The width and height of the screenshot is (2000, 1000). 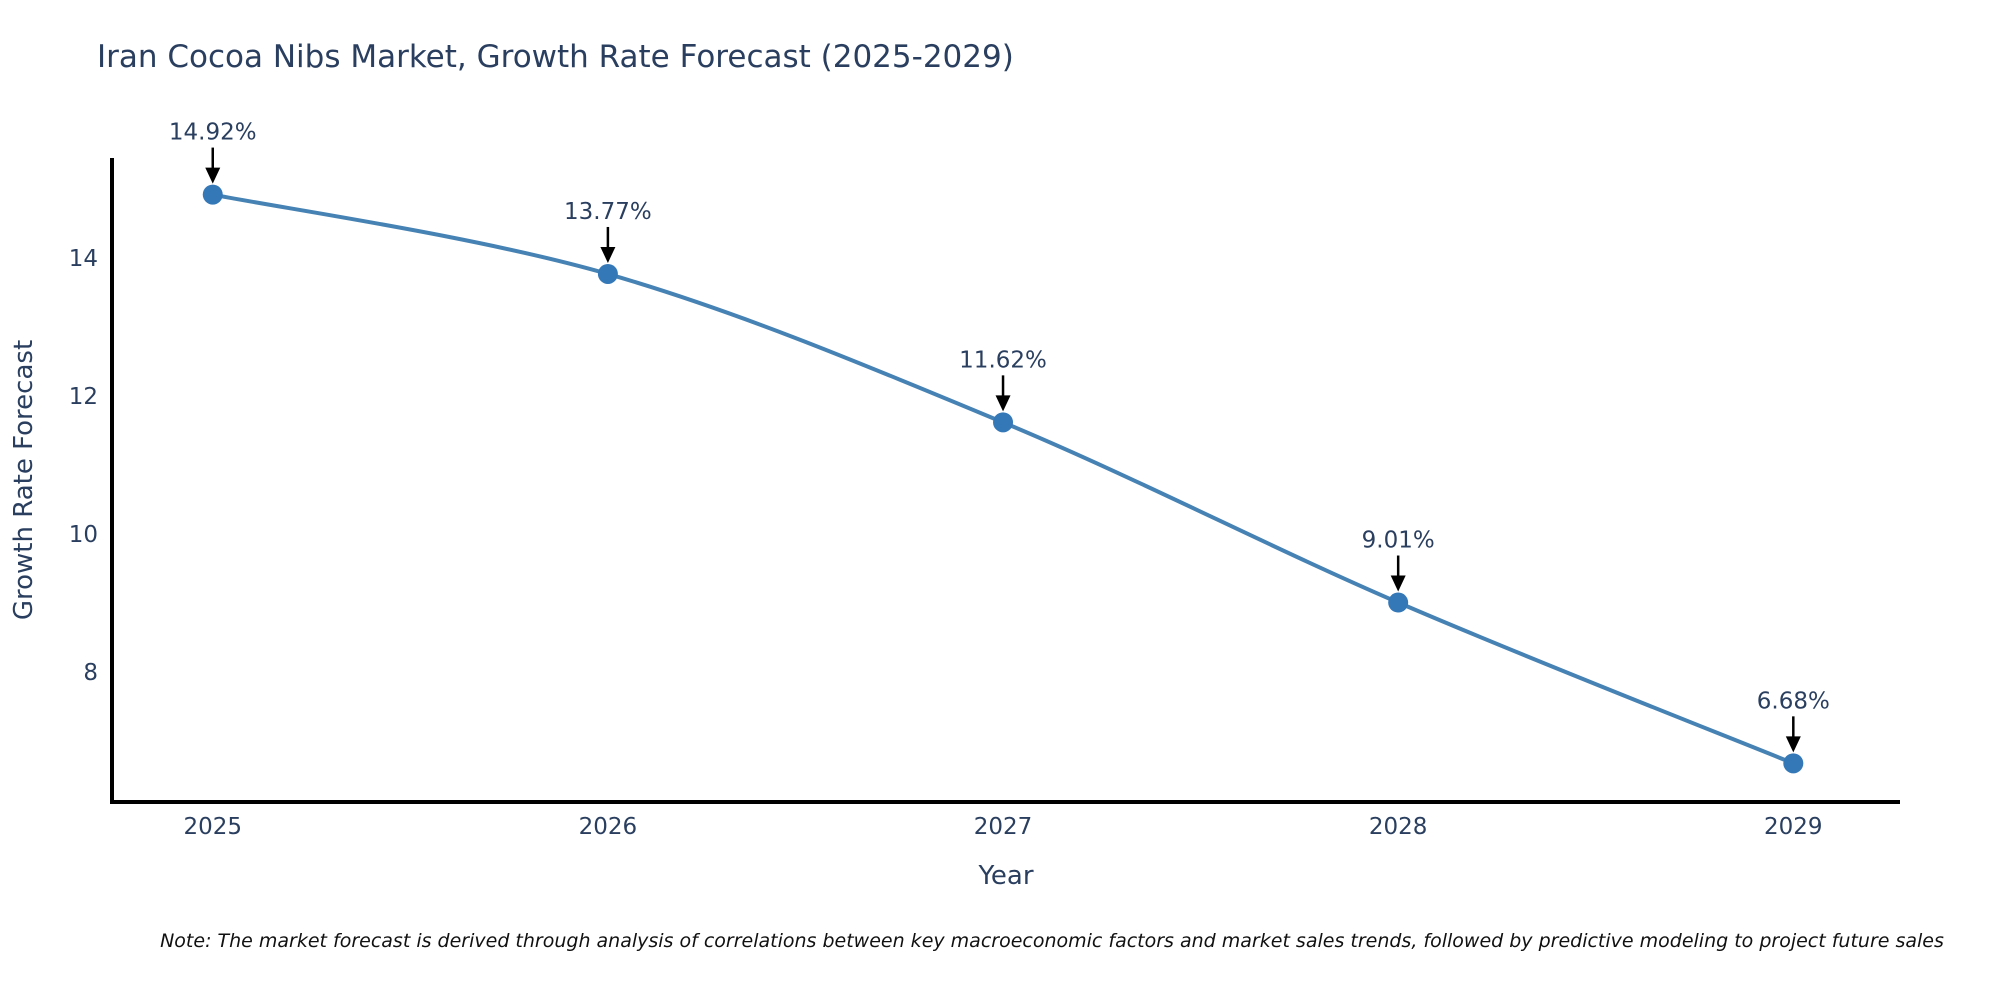 I want to click on y-tick-label: 10, so click(x=83, y=535).